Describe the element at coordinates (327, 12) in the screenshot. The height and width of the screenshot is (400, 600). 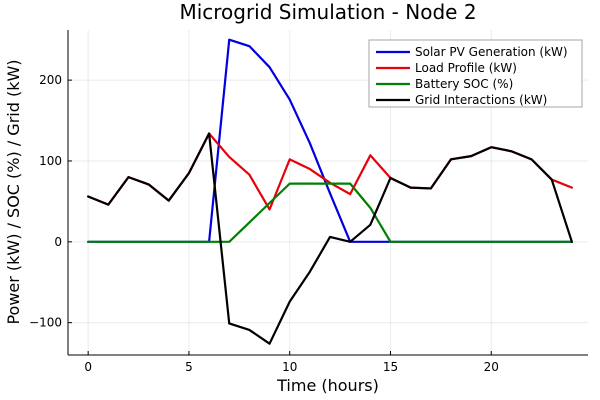
I see `chart-title: Microgrid Simulation - Node 2` at that location.